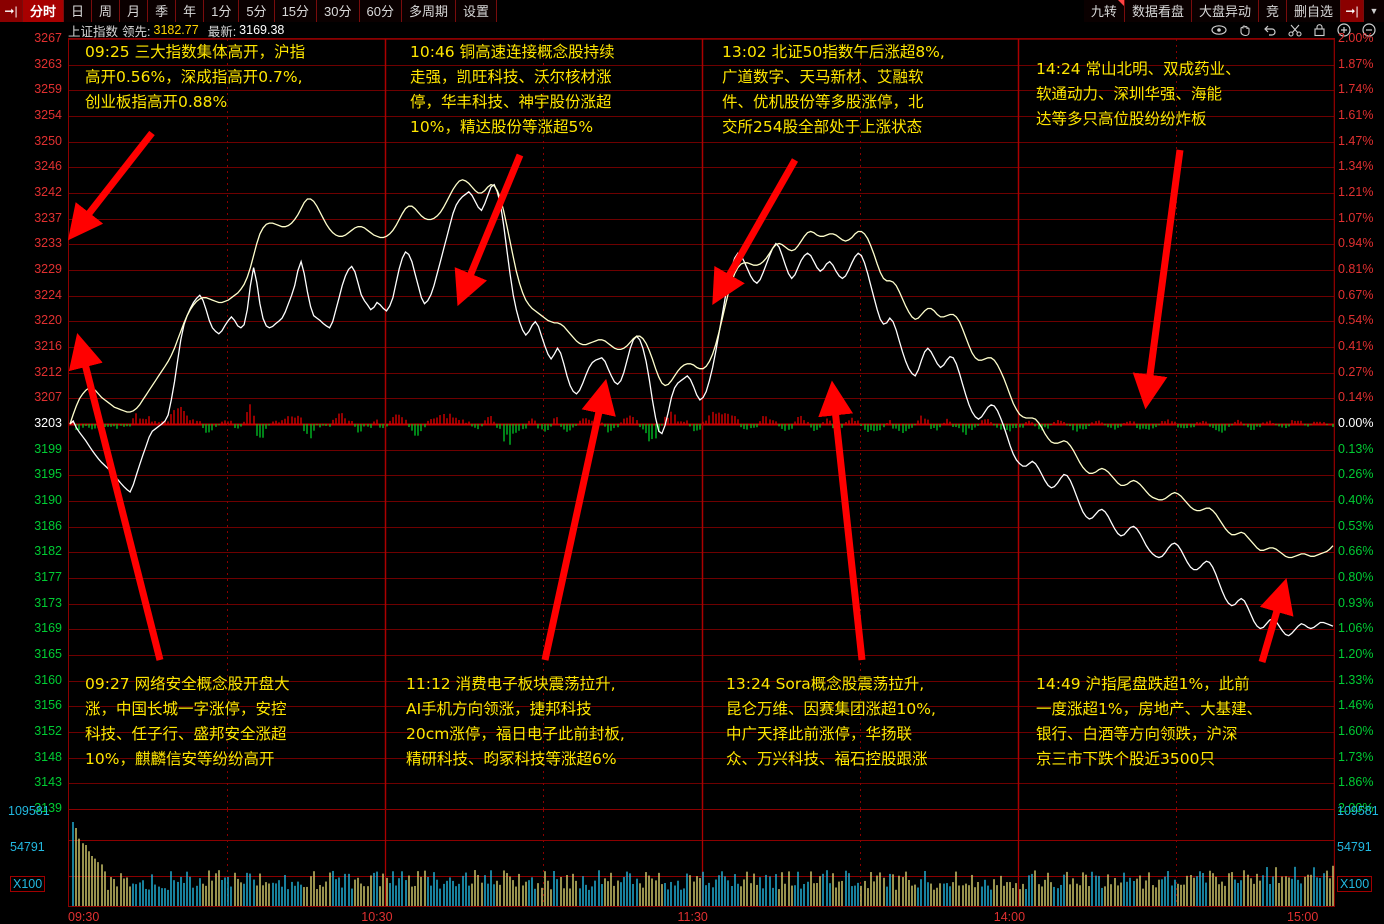 The height and width of the screenshot is (924, 1384). Describe the element at coordinates (136, 31) in the screenshot. I see `leading-label: 领先:` at that location.